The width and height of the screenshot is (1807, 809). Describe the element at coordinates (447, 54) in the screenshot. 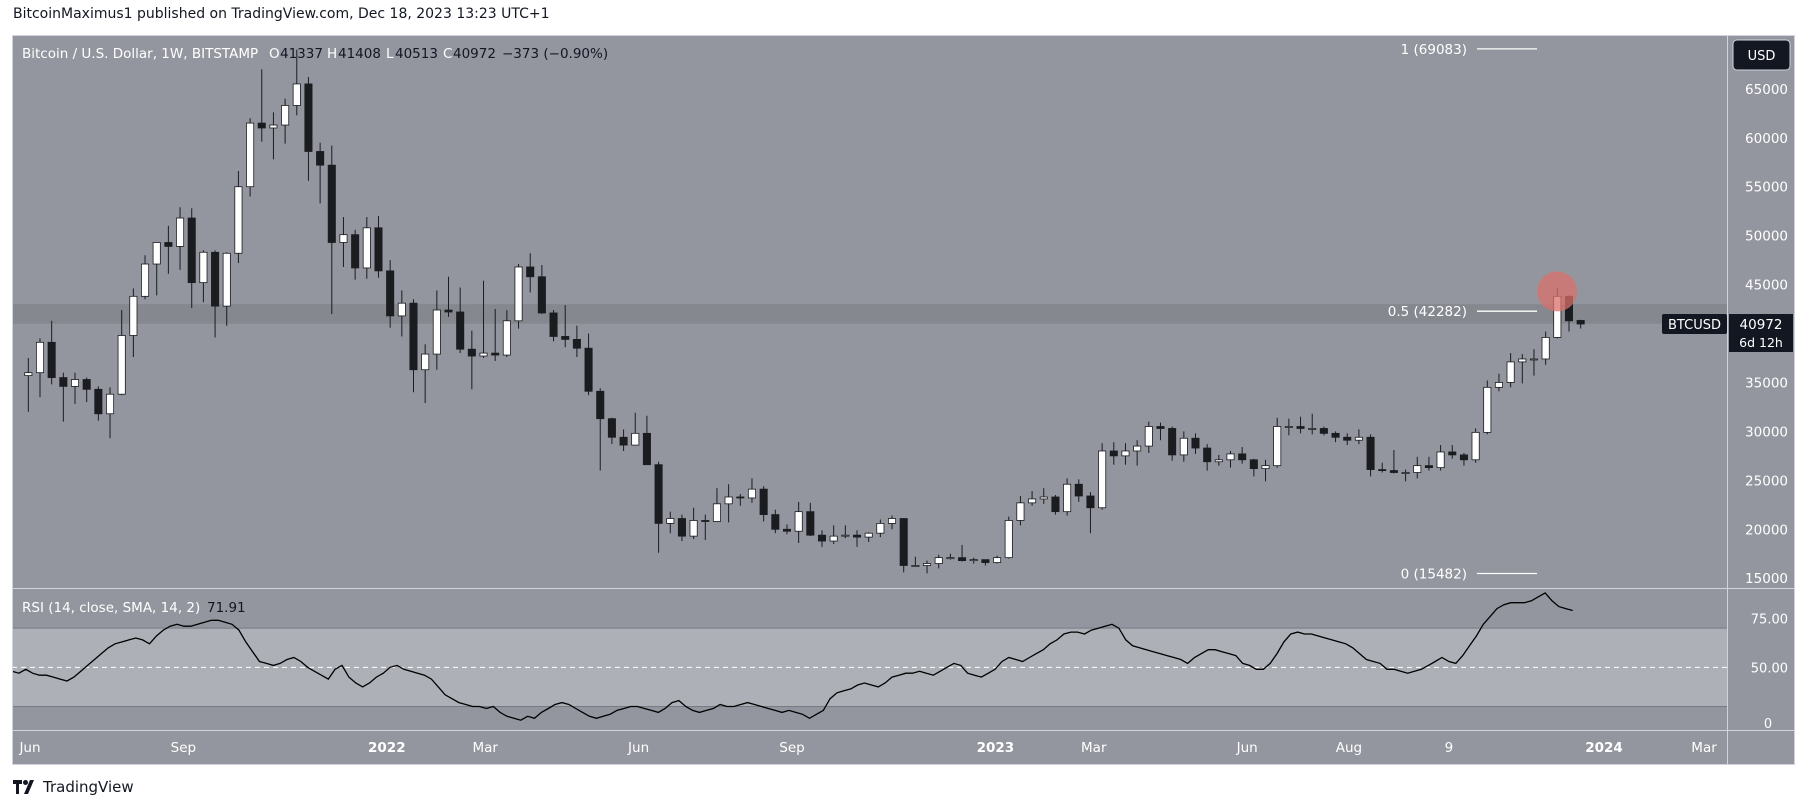

I see `legend-close-label: C` at that location.